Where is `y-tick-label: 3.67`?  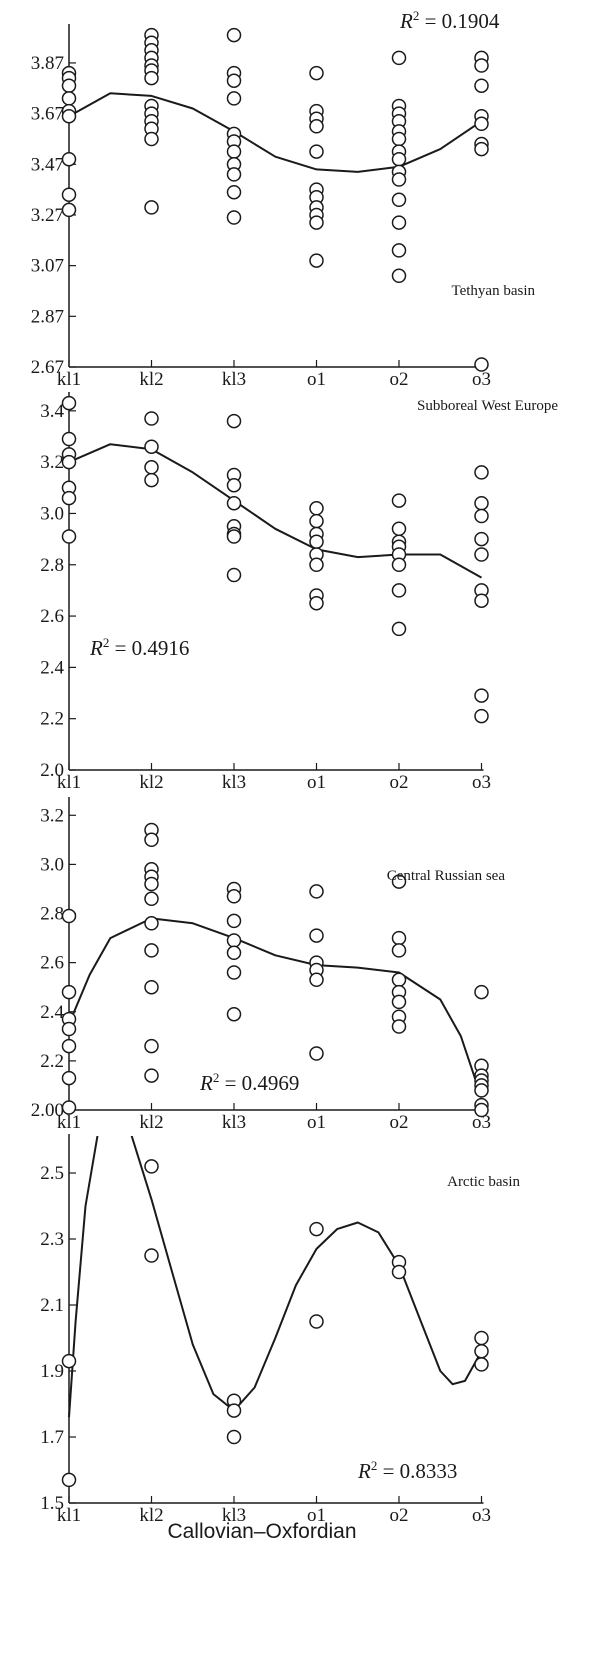 y-tick-label: 3.67 is located at coordinates (47, 114).